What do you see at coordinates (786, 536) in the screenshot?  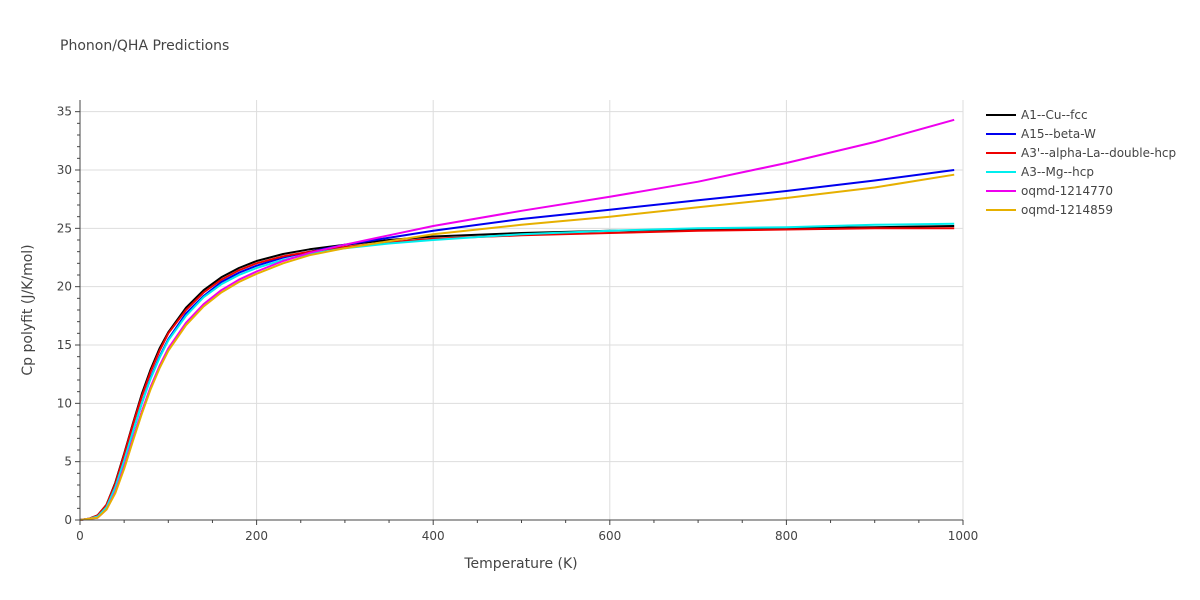 I see `x-tick-label: 800` at bounding box center [786, 536].